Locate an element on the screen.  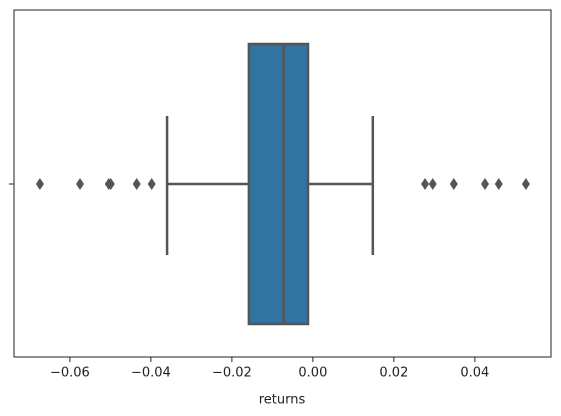
x-tick-label: −0.02 is located at coordinates (232, 373).